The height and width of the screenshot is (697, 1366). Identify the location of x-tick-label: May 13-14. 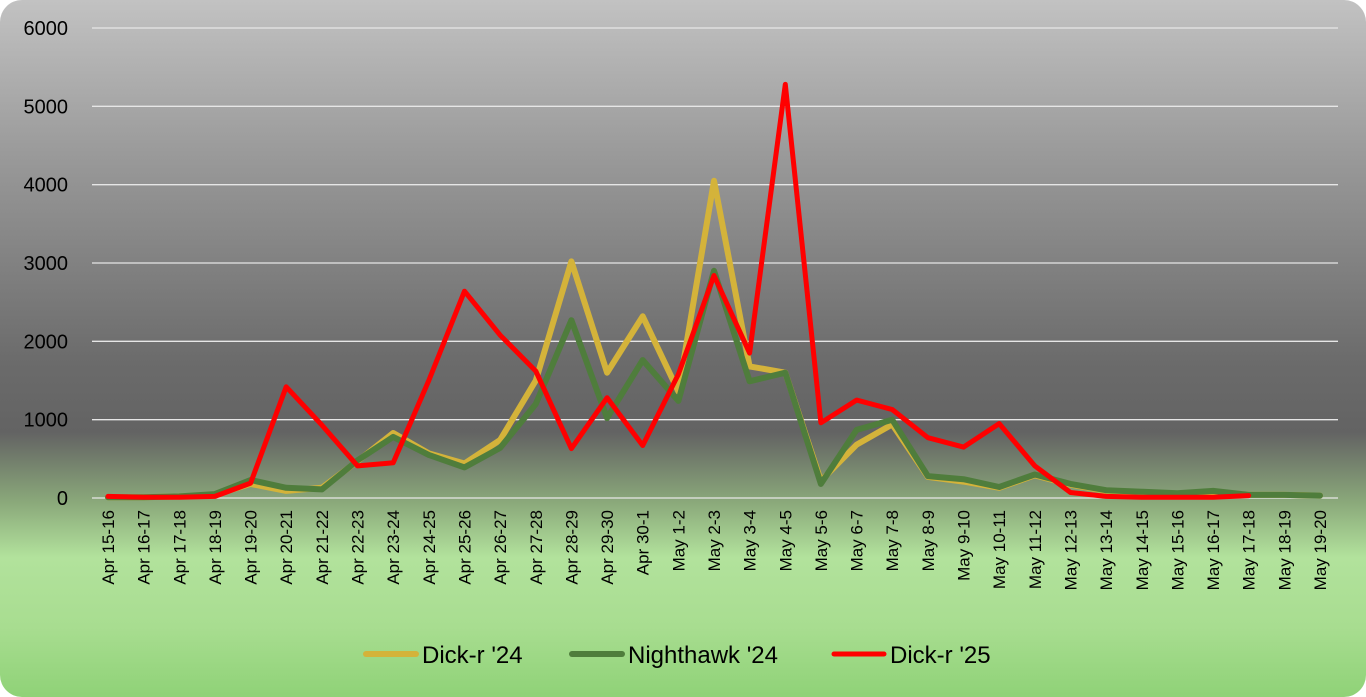
(1106, 550).